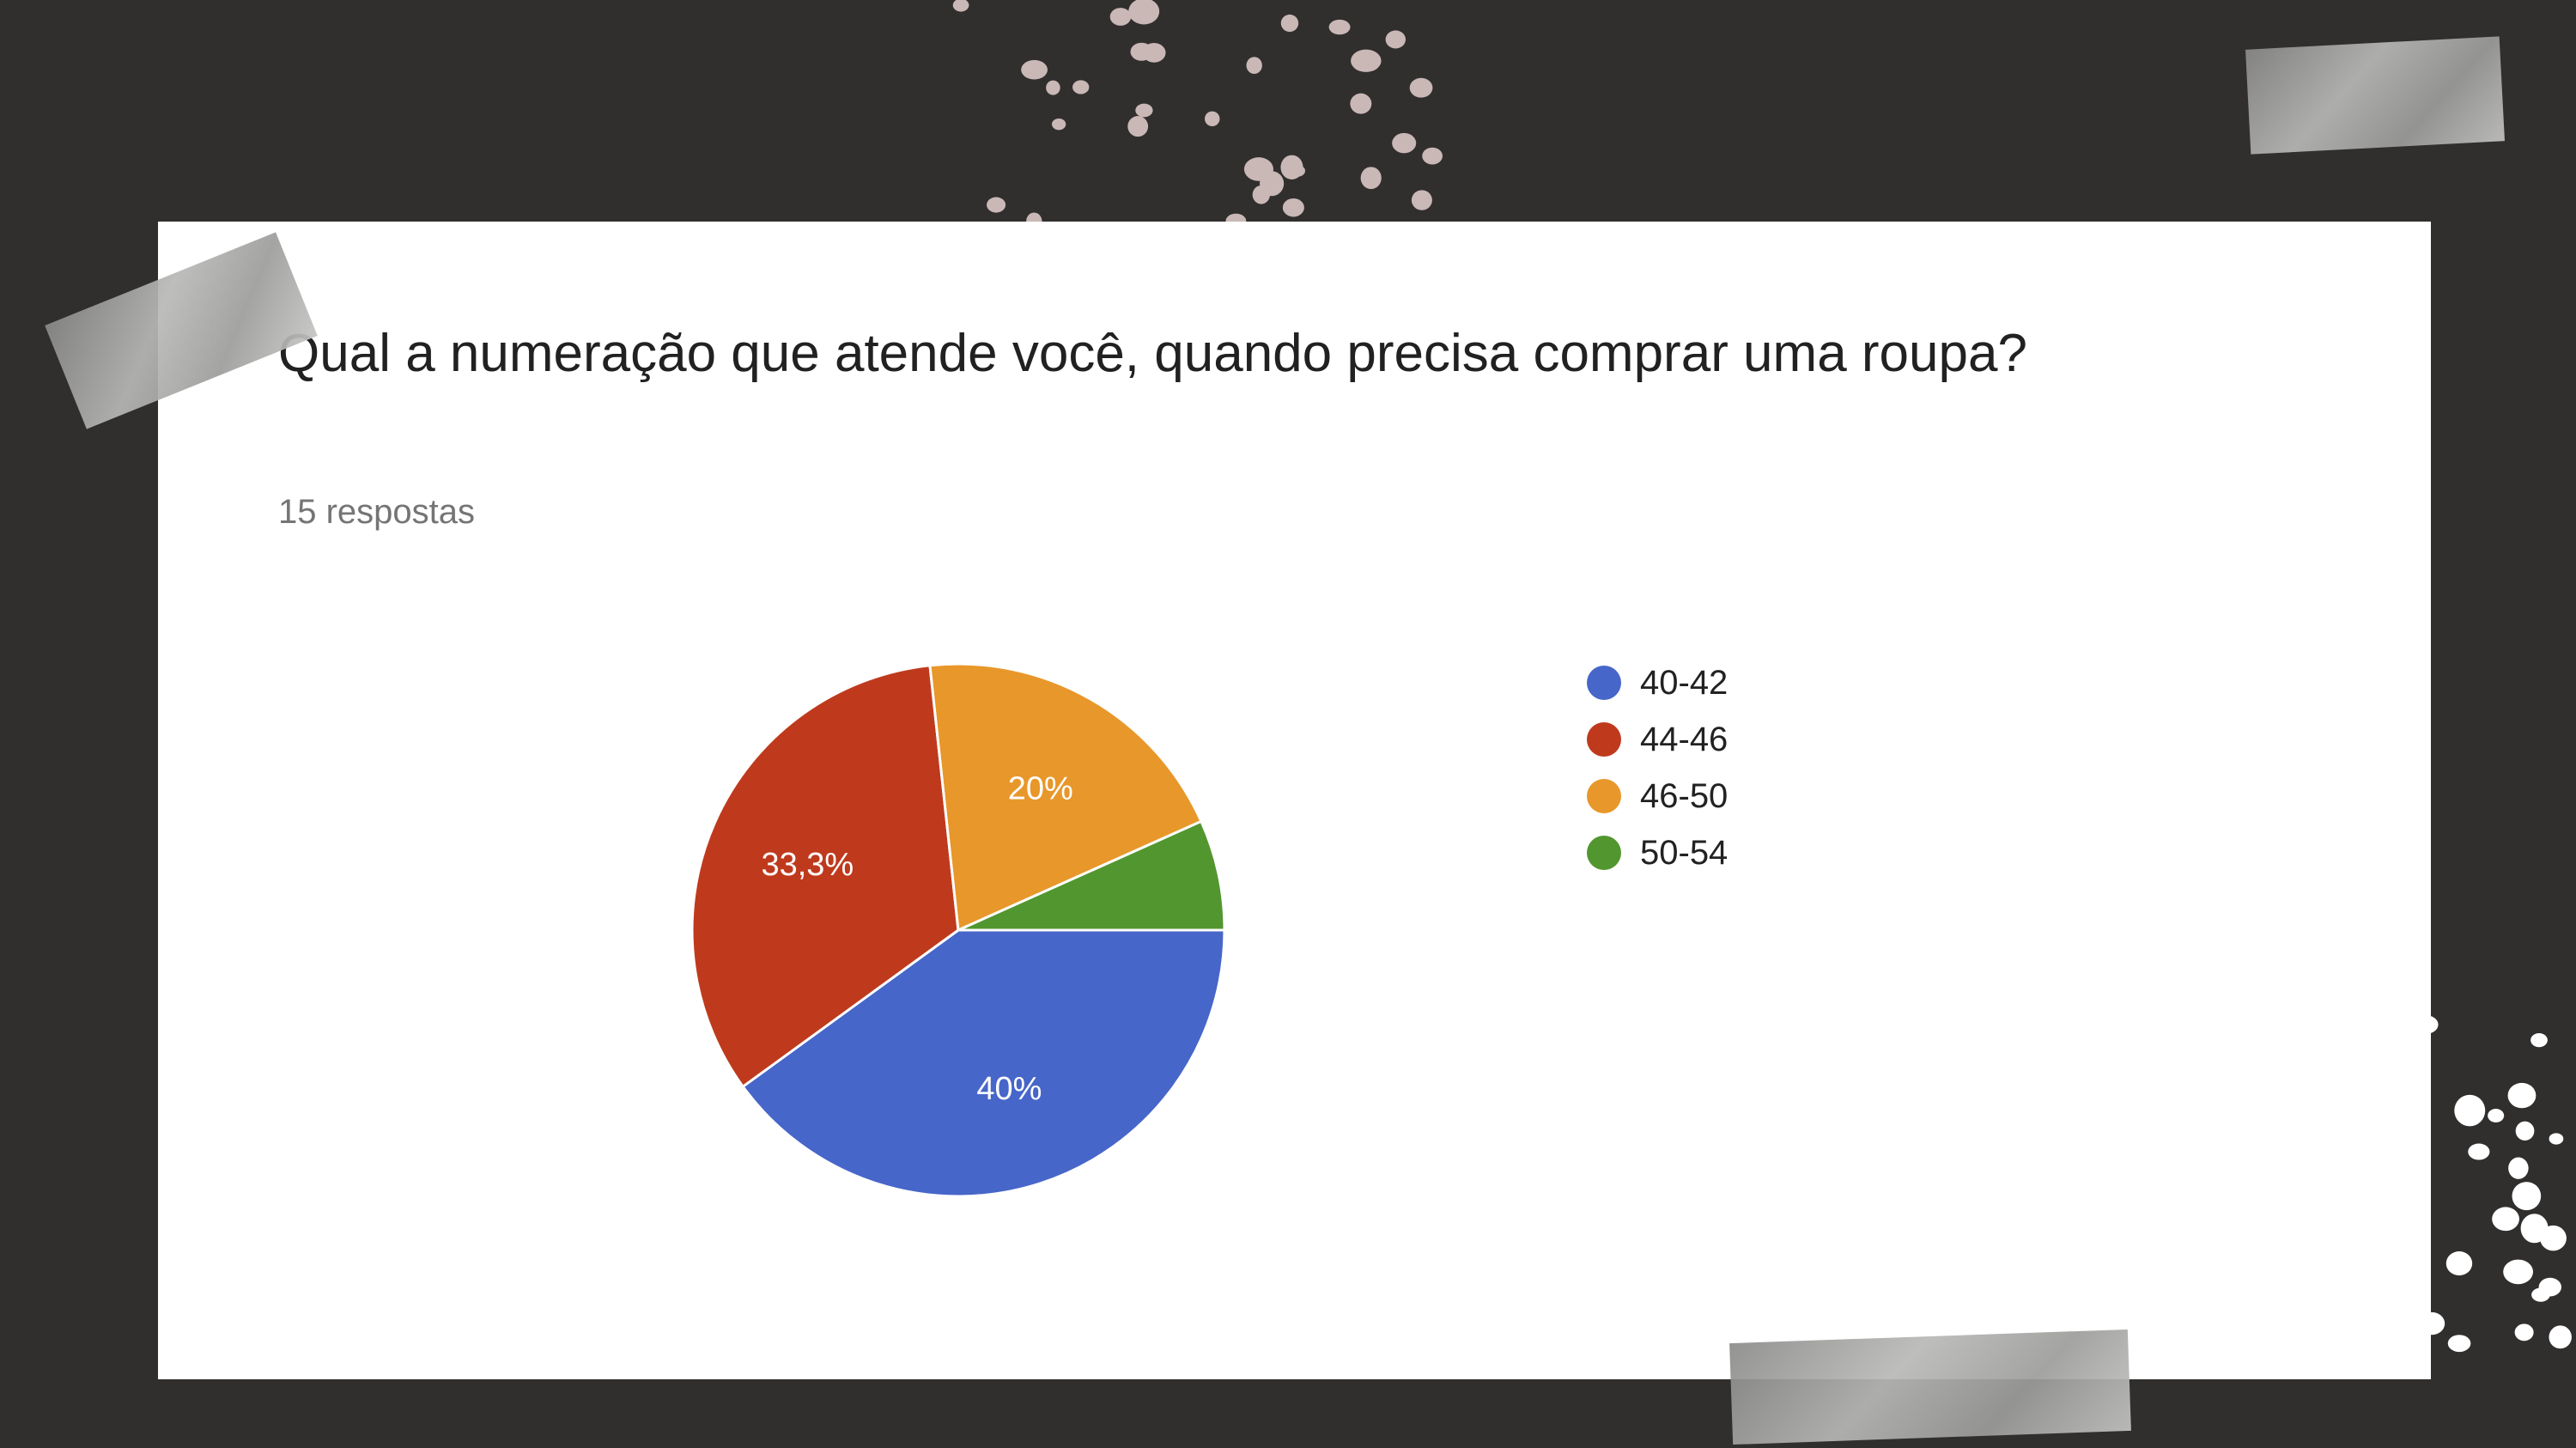 The height and width of the screenshot is (1448, 2576). I want to click on legend-label-50-54: 50-54, so click(1684, 852).